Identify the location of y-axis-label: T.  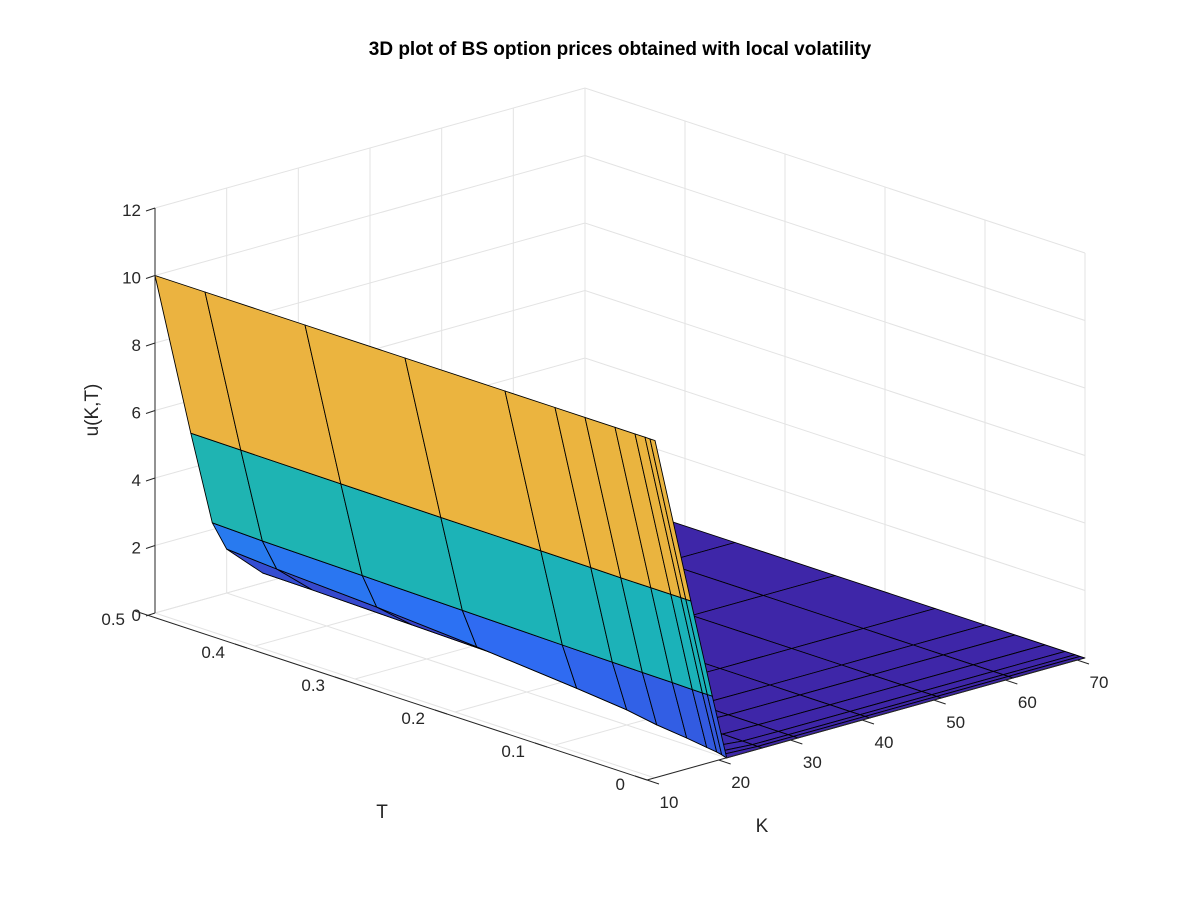
(382, 812).